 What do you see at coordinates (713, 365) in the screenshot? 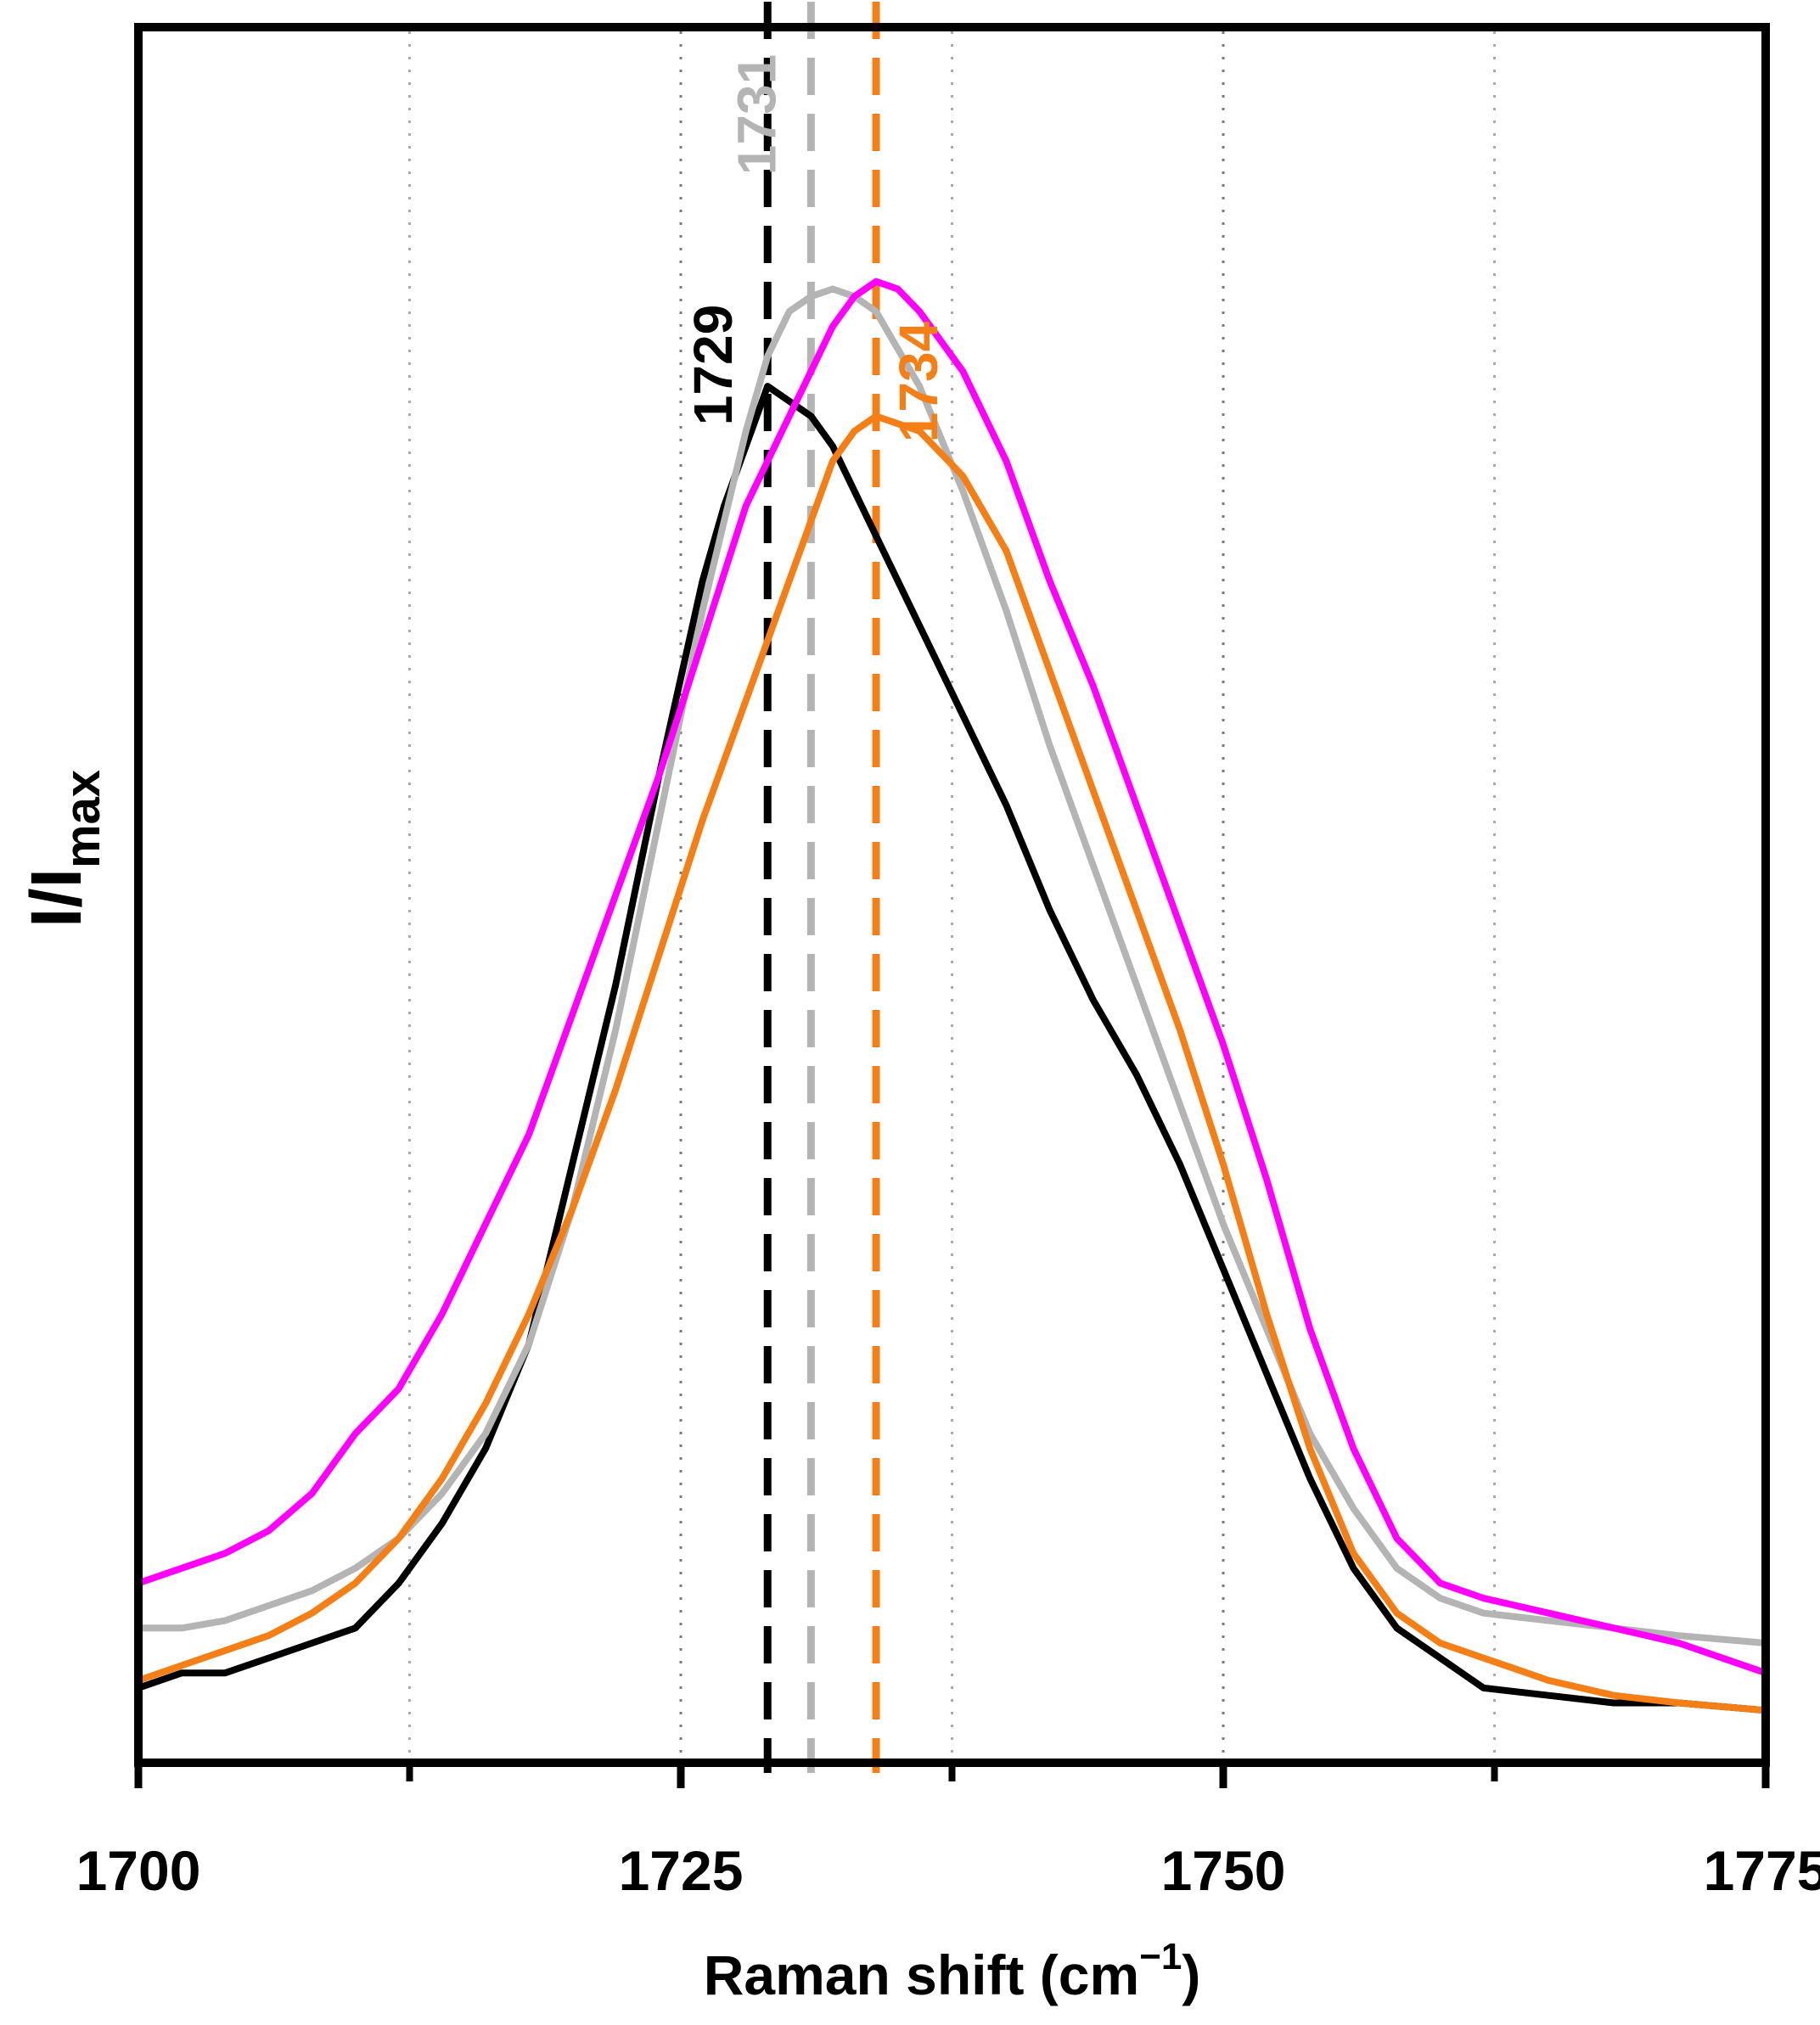
I see `peak-label-1729: 1729` at bounding box center [713, 365].